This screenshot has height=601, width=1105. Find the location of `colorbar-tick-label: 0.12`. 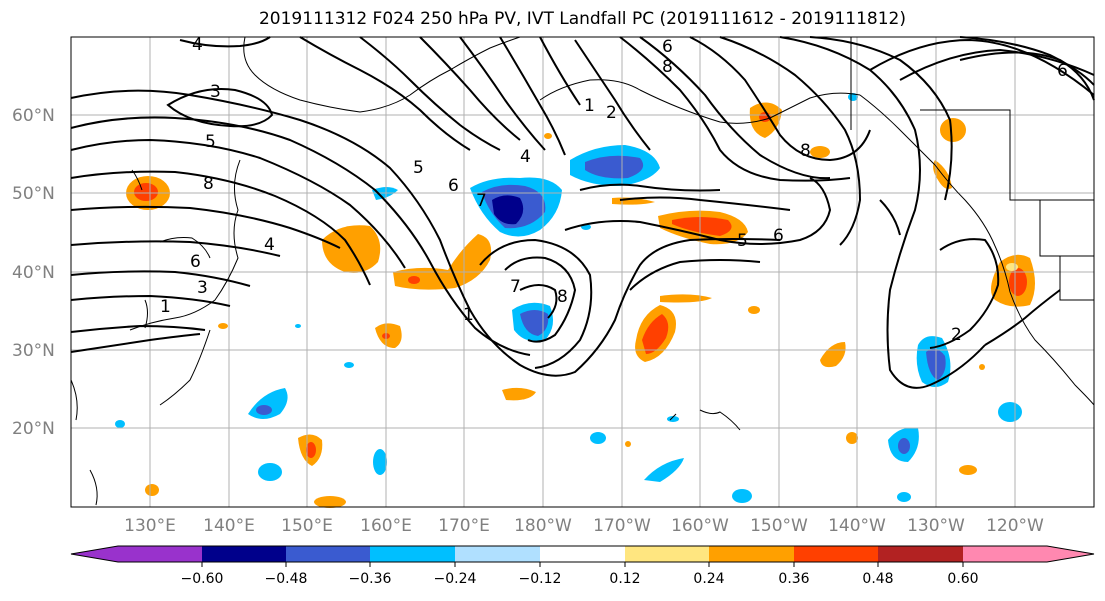

colorbar-tick-label: 0.12 is located at coordinates (624, 579).